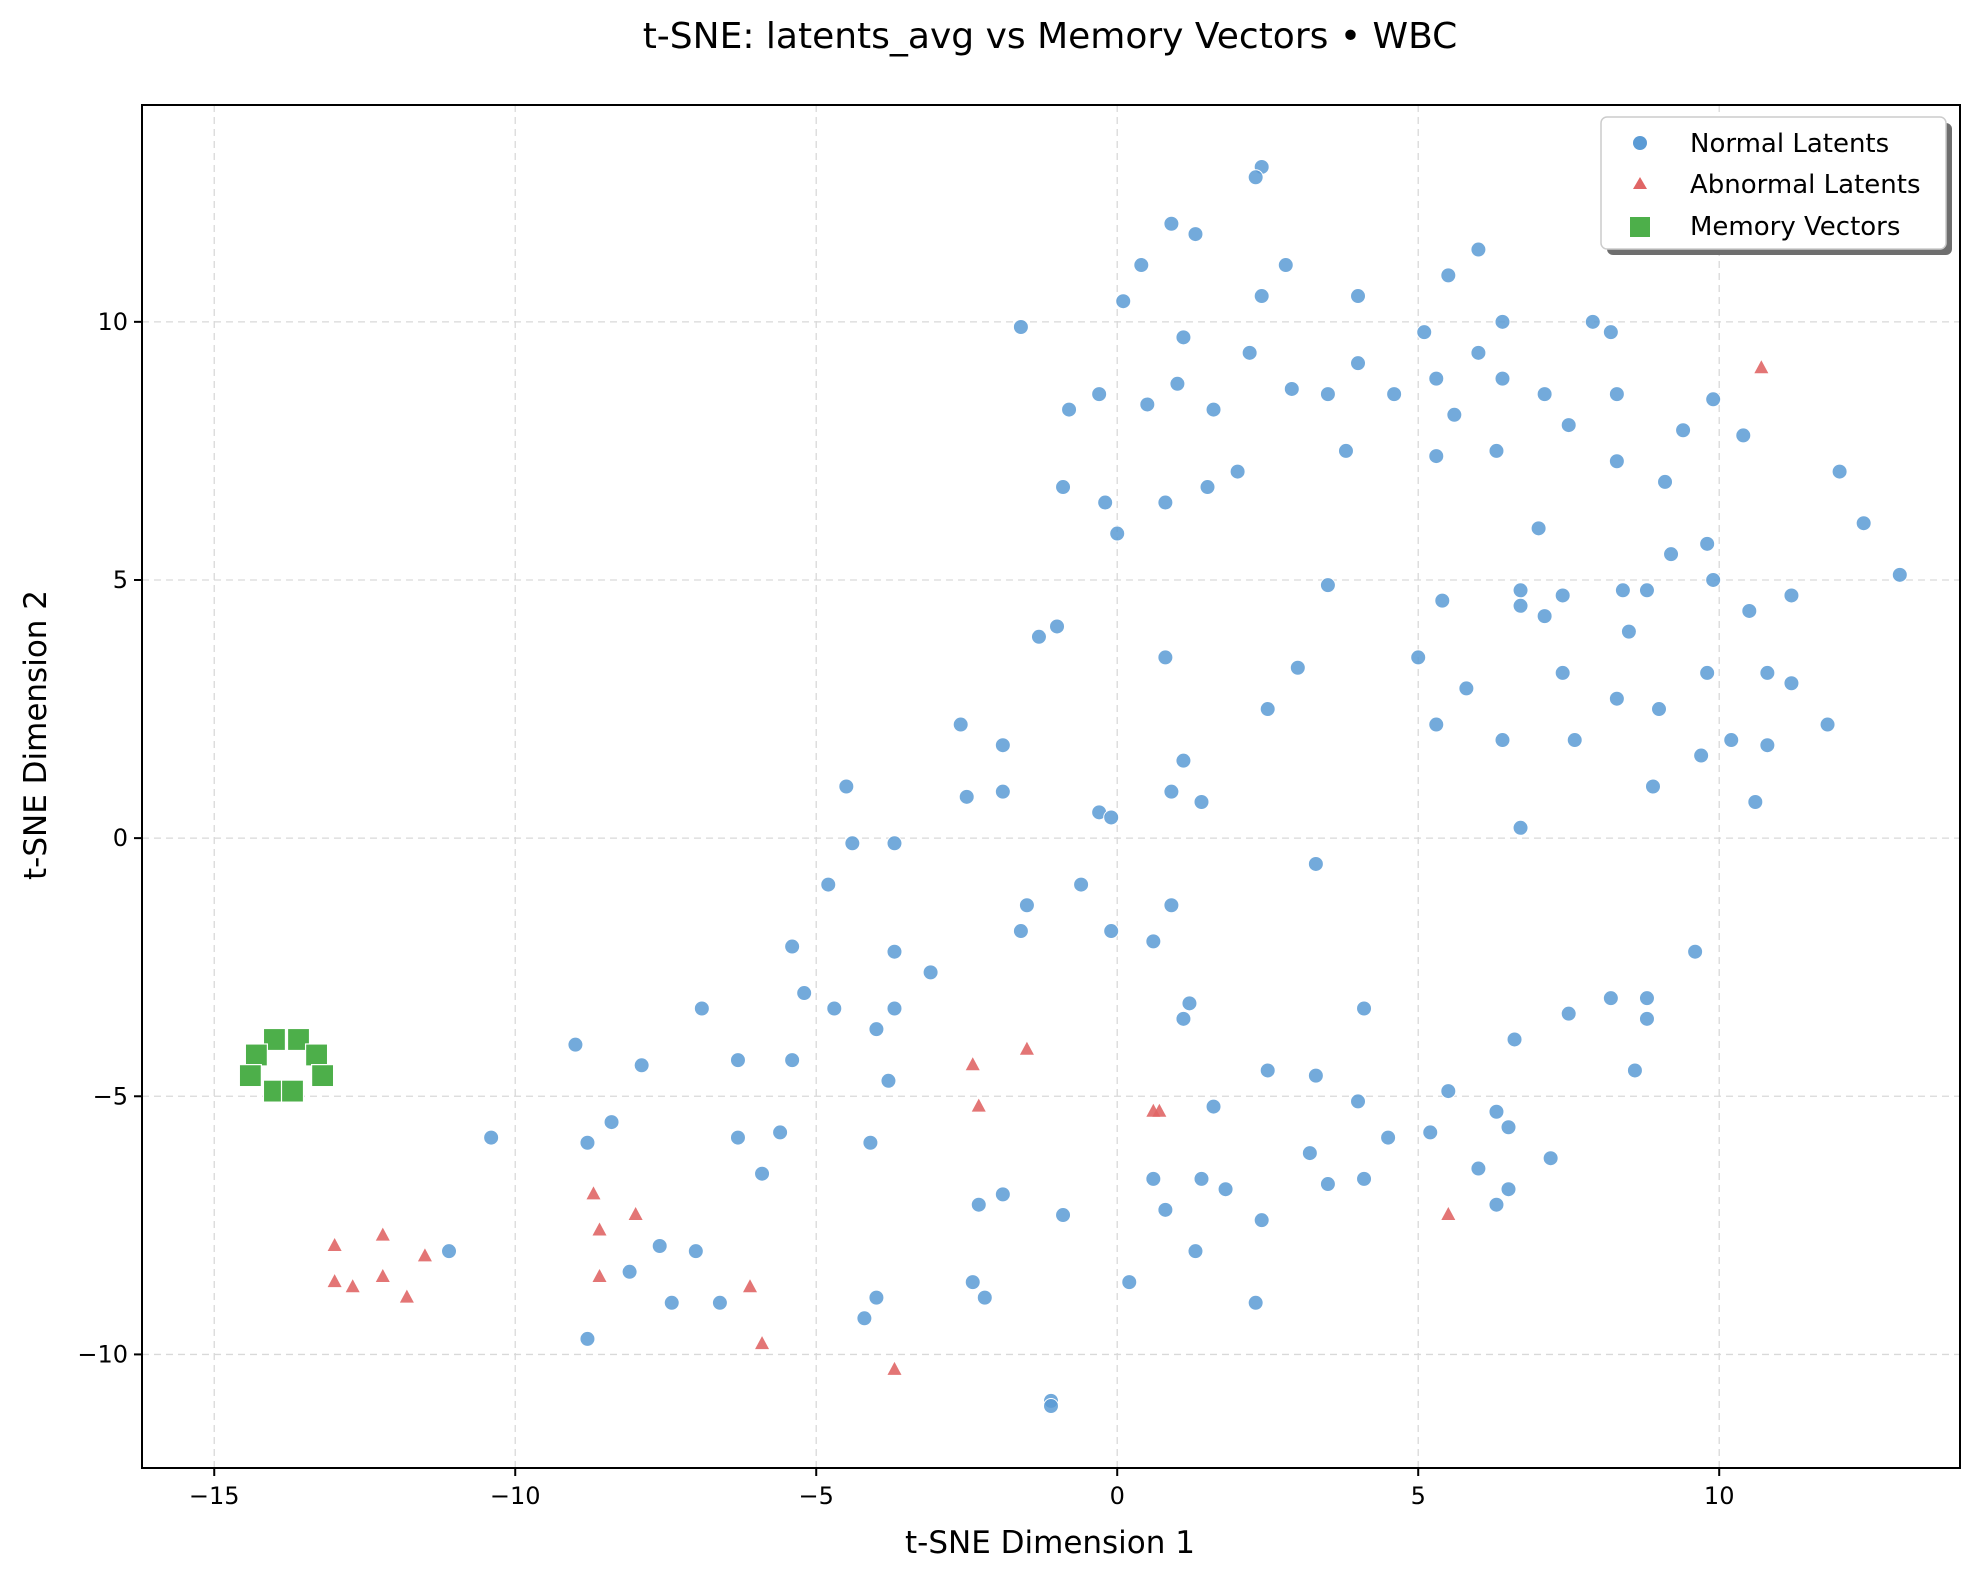  Describe the element at coordinates (1117, 1496) in the screenshot. I see `x-tick-label: 0` at that location.